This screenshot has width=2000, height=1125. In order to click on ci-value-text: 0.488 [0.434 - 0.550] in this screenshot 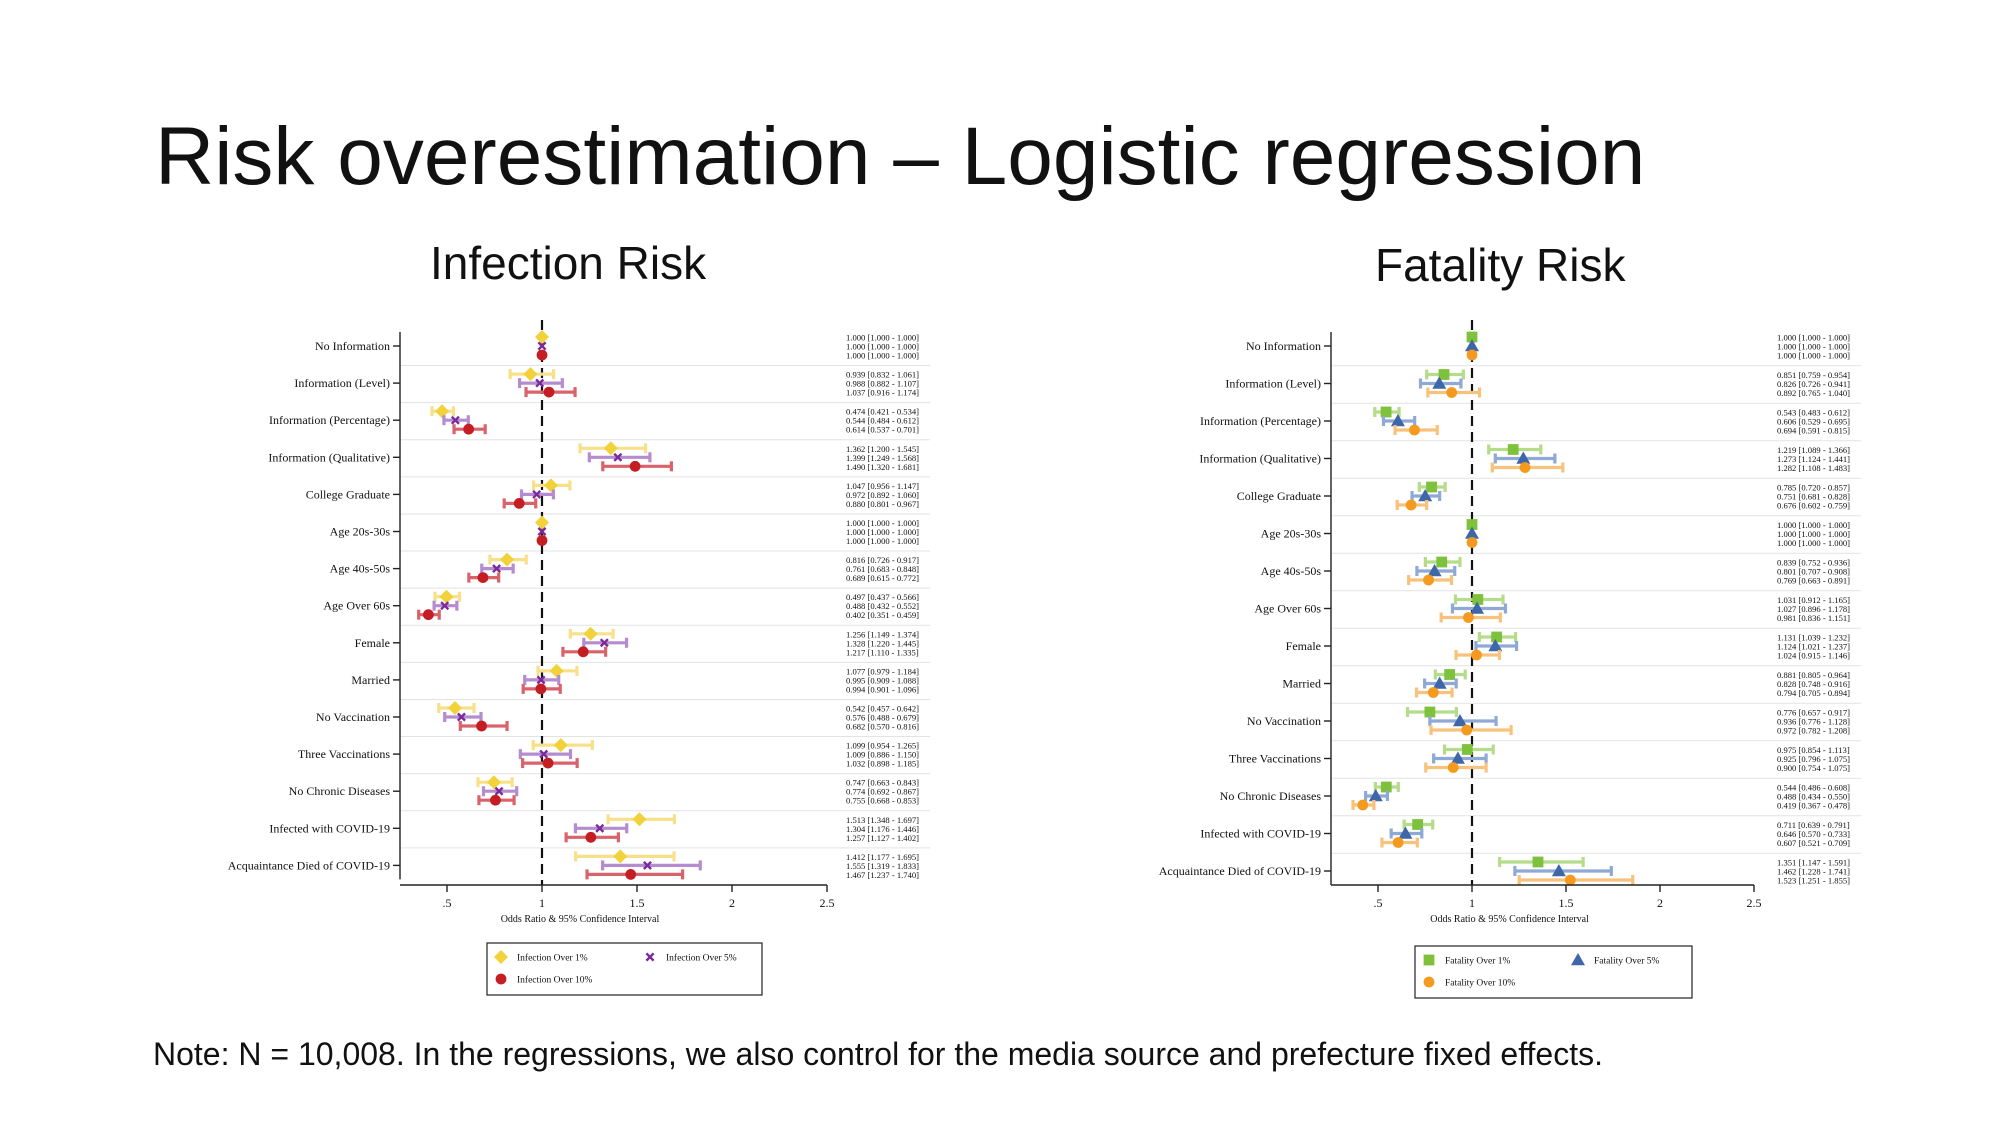, I will do `click(1813, 797)`.